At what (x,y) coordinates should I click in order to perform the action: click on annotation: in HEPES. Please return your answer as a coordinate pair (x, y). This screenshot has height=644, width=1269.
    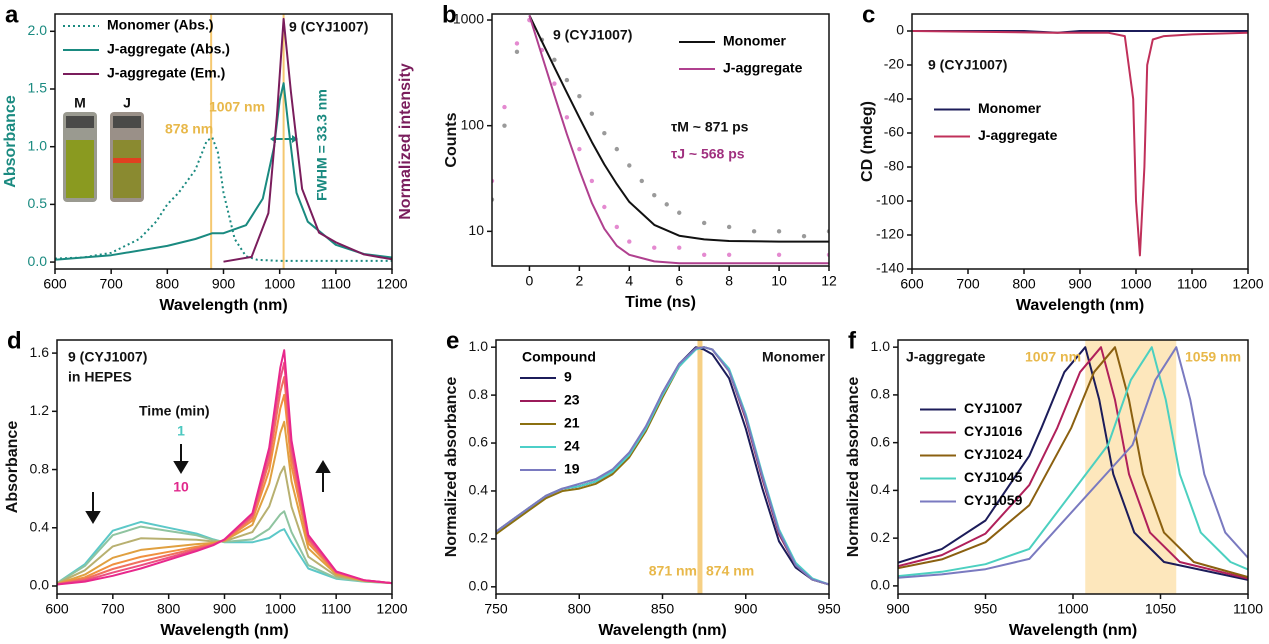
    Looking at the image, I should click on (100, 377).